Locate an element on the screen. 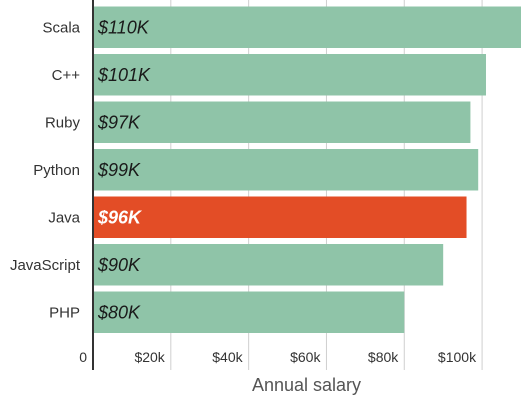 Image resolution: width=531 pixels, height=402 pixels. value-label-ruby: $97K is located at coordinates (119, 122).